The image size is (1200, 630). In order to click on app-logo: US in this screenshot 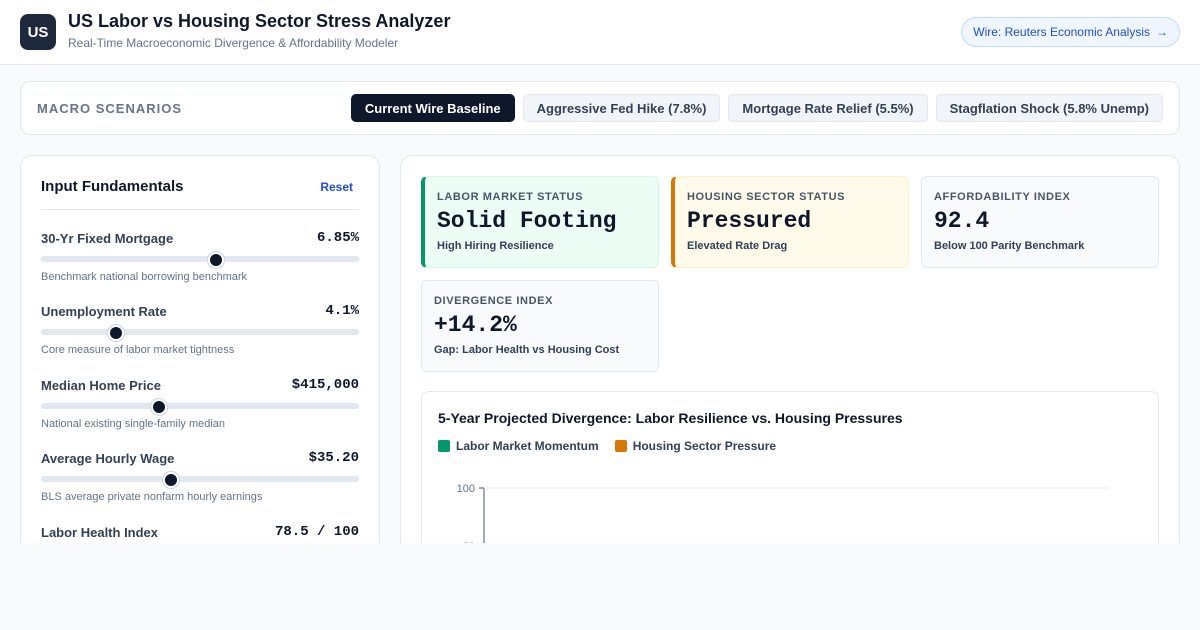, I will do `click(38, 32)`.